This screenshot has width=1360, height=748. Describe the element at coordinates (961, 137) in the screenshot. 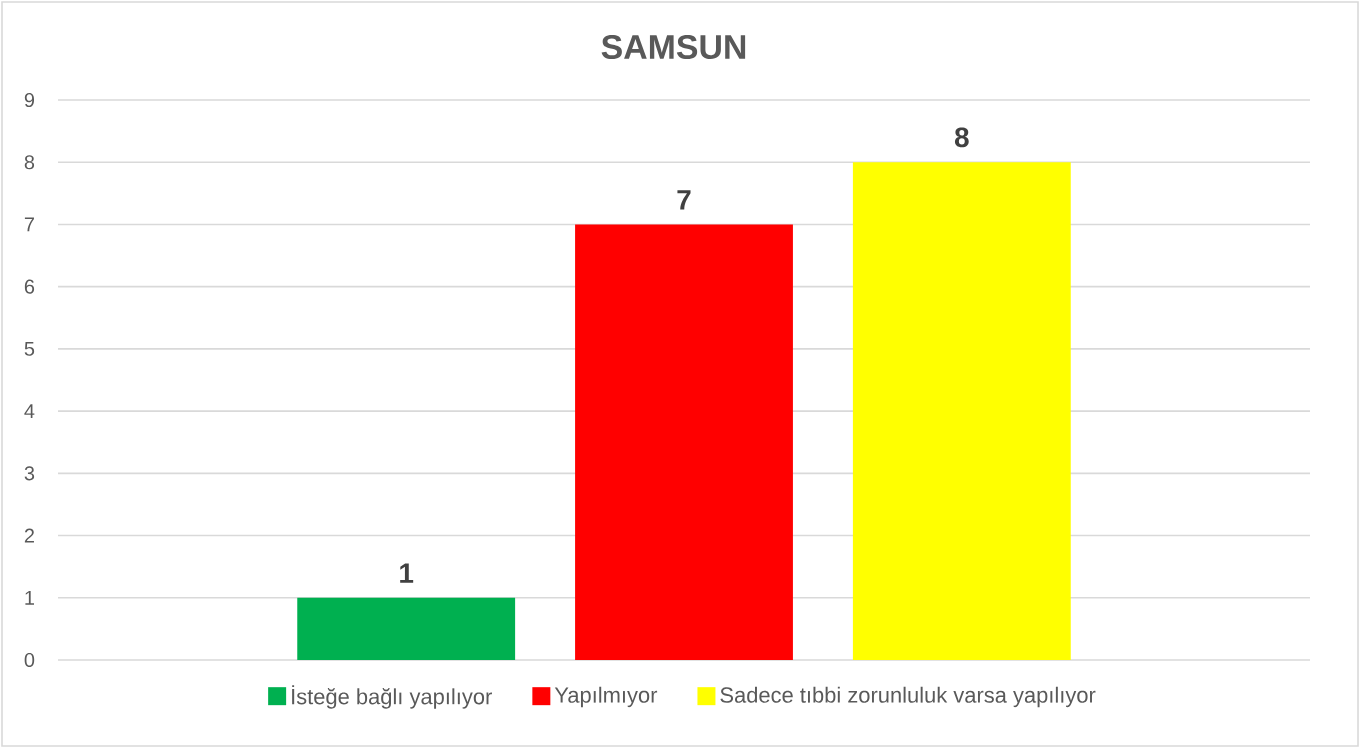

I see `data-label: 8` at that location.